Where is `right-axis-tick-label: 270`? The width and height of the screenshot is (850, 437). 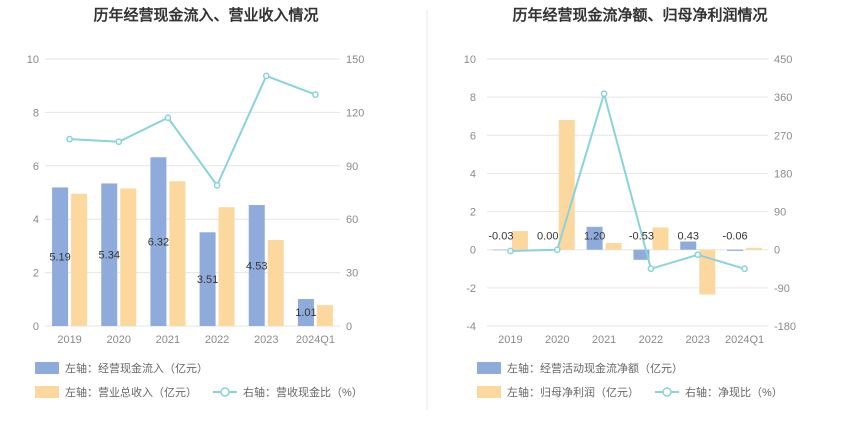
right-axis-tick-label: 270 is located at coordinates (783, 136).